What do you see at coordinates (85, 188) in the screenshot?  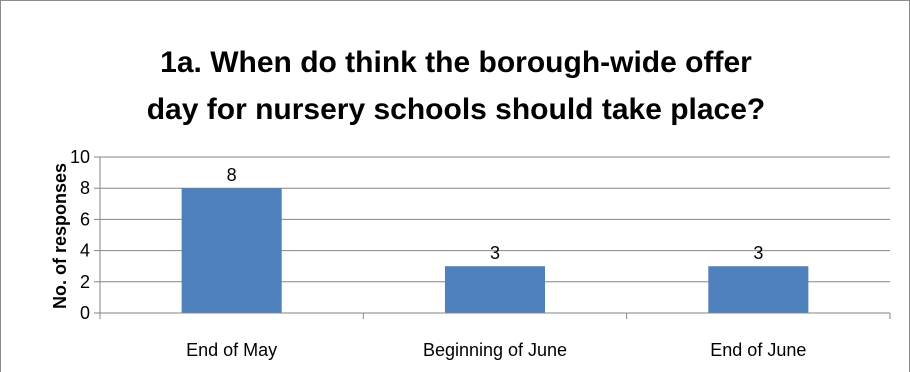 I see `y-tick-label: 8` at bounding box center [85, 188].